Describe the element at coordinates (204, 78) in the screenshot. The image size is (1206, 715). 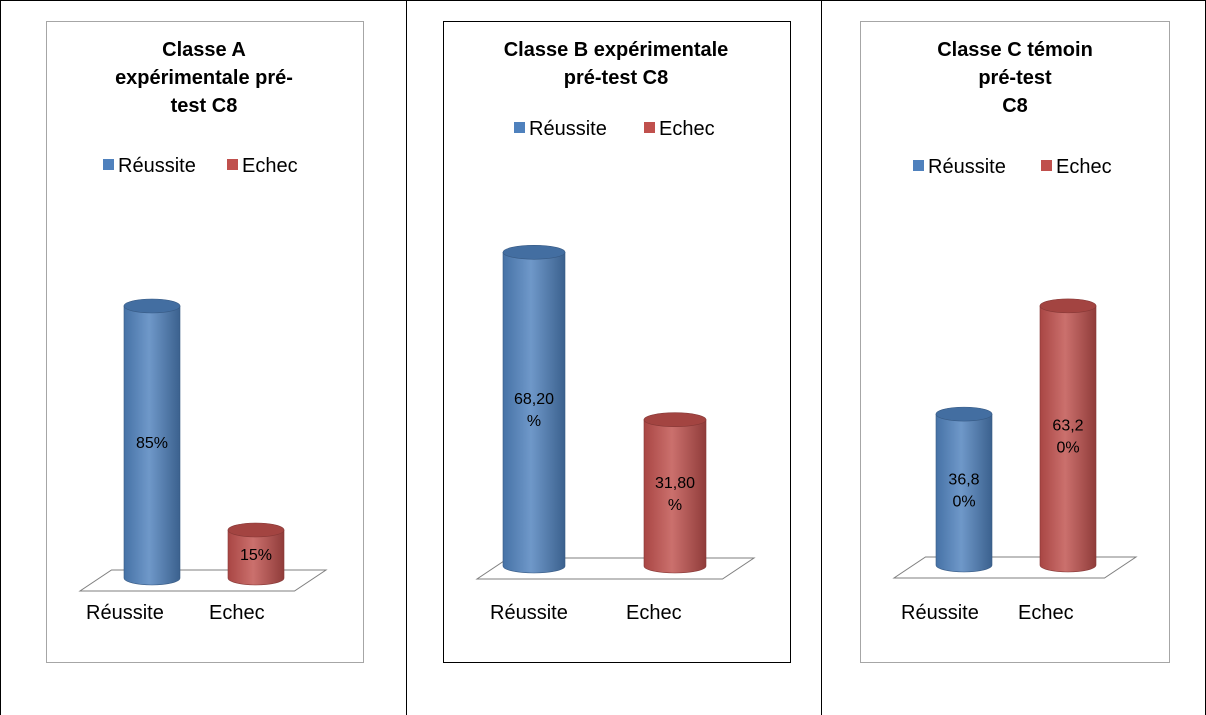
I see `chart-title-line: expérimentale pré-` at that location.